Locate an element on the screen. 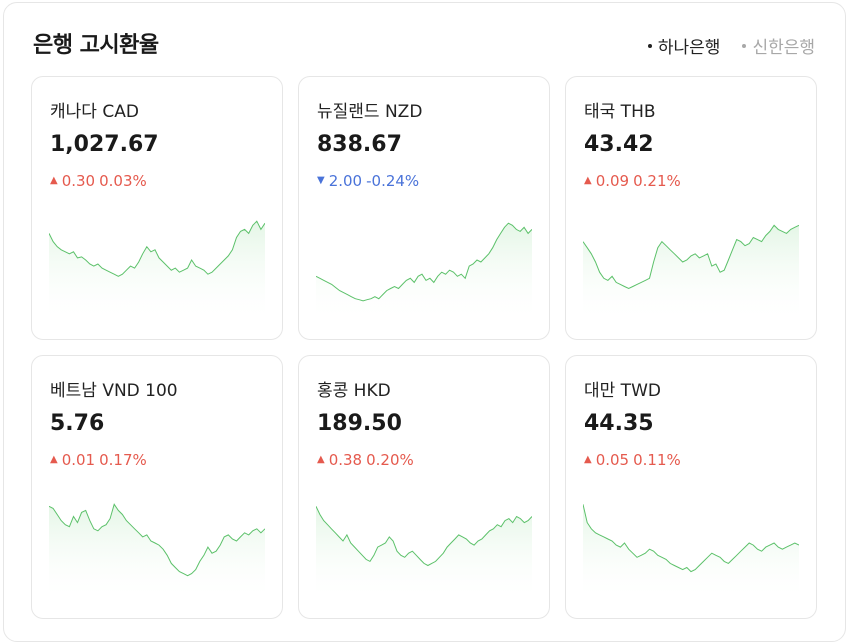  tab-label: 신한은행 is located at coordinates (783, 48).